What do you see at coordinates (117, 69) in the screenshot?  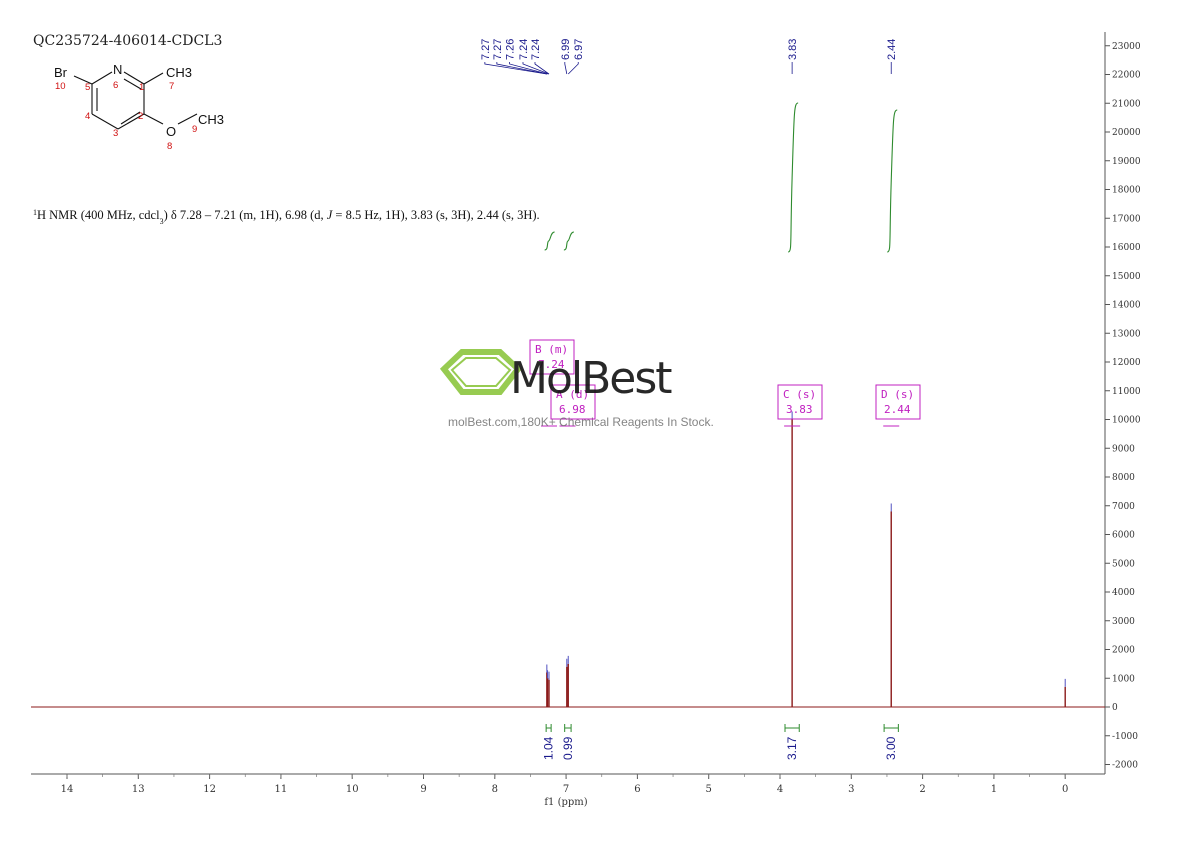 I see `atom-n: N` at bounding box center [117, 69].